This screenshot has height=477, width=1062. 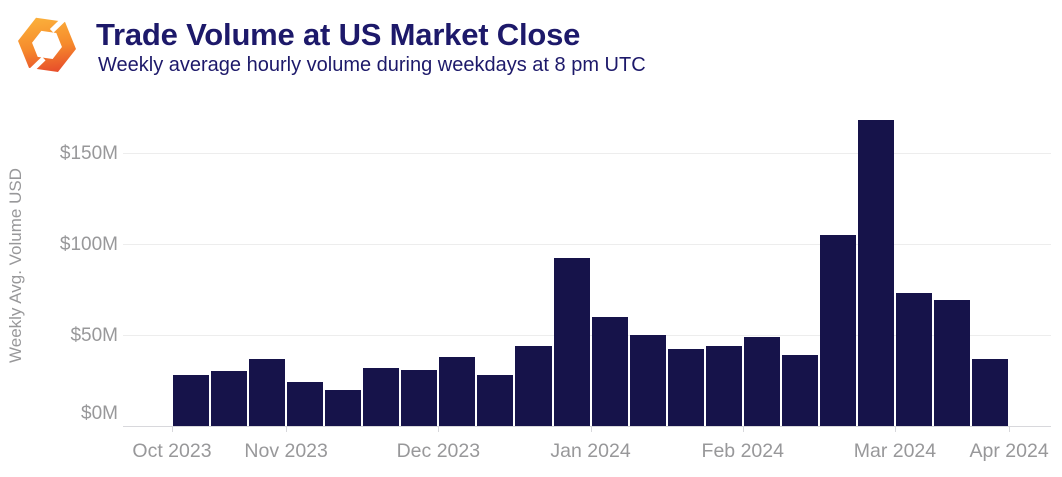 I want to click on x-tick-label: Oct 2023, so click(x=172, y=451).